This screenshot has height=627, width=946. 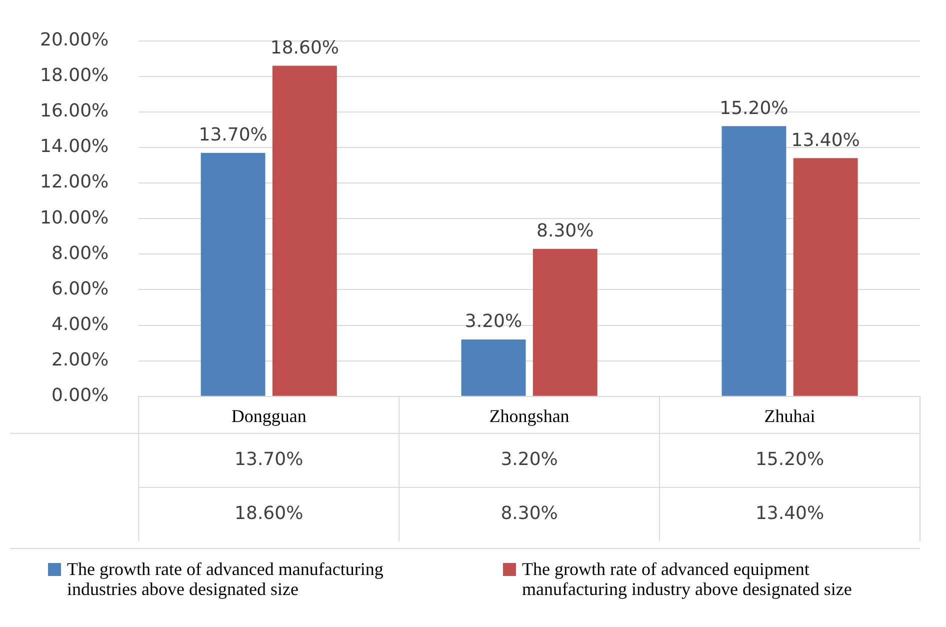 I want to click on data-label: 13.40%, so click(x=789, y=513).